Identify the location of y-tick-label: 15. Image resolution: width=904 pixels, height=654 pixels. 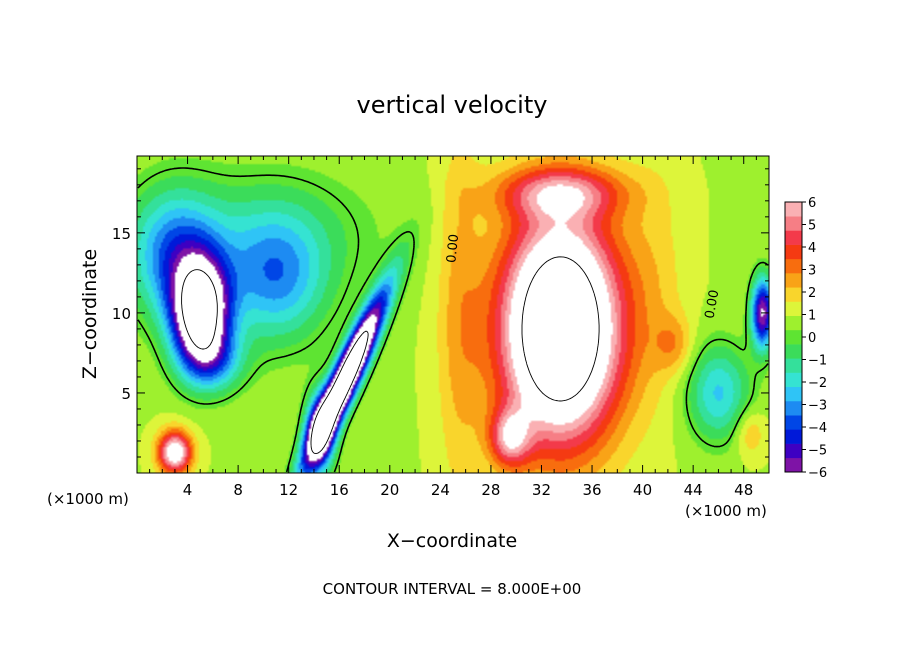
(121, 234).